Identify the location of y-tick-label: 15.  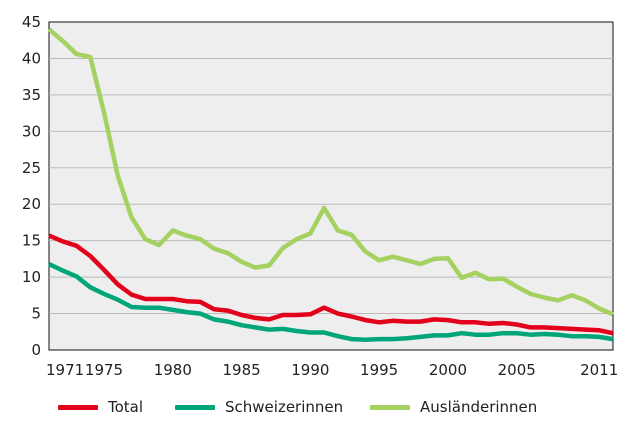
(31, 241).